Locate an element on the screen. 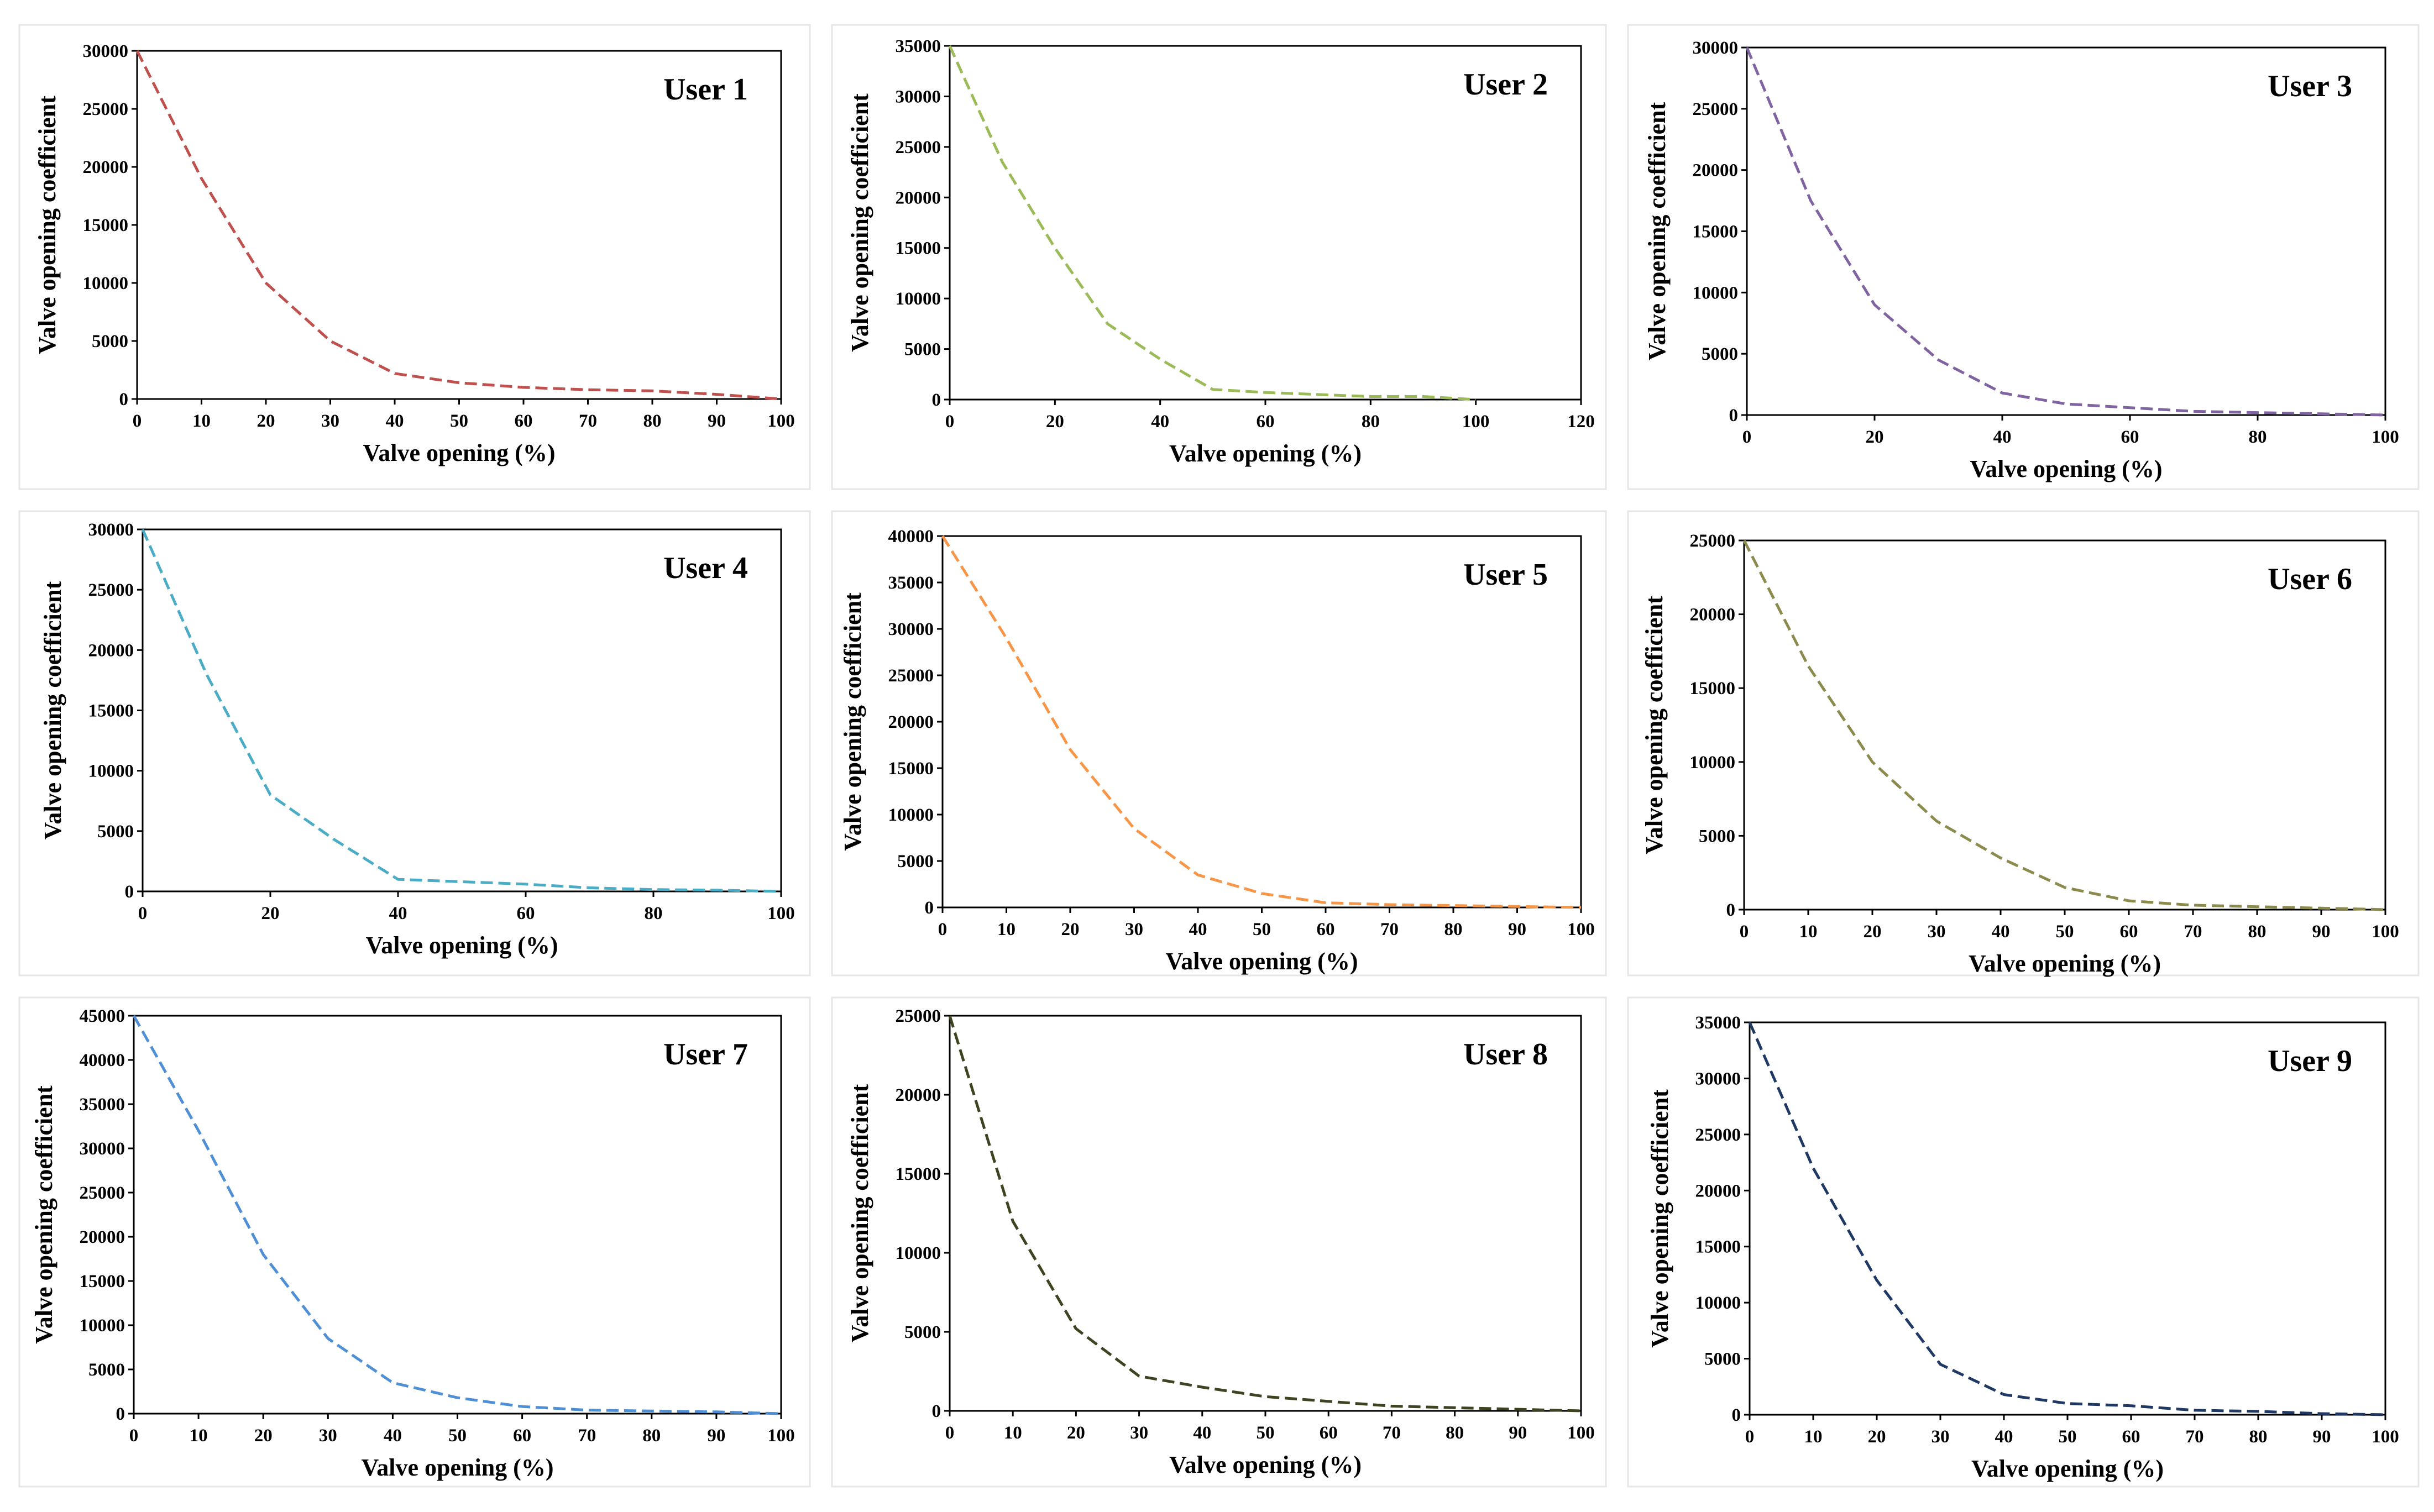 Image resolution: width=2434 pixels, height=1512 pixels. chart-title: User 8 is located at coordinates (1505, 1054).